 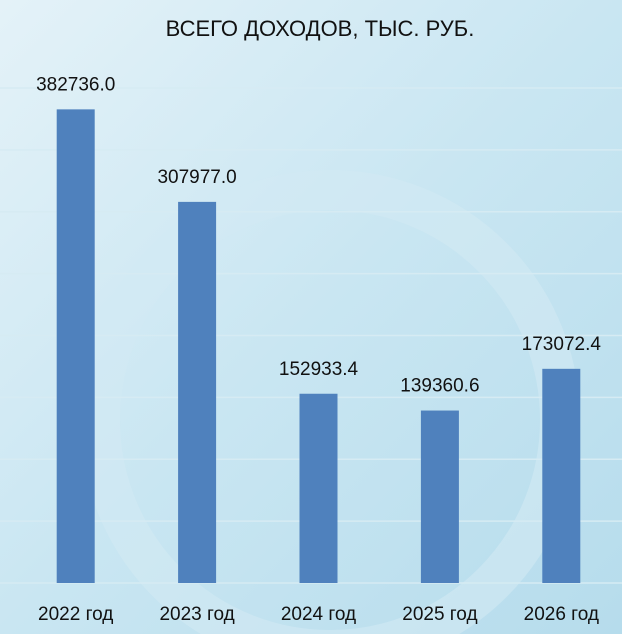 I want to click on data-label: 139360.6, so click(x=439, y=386).